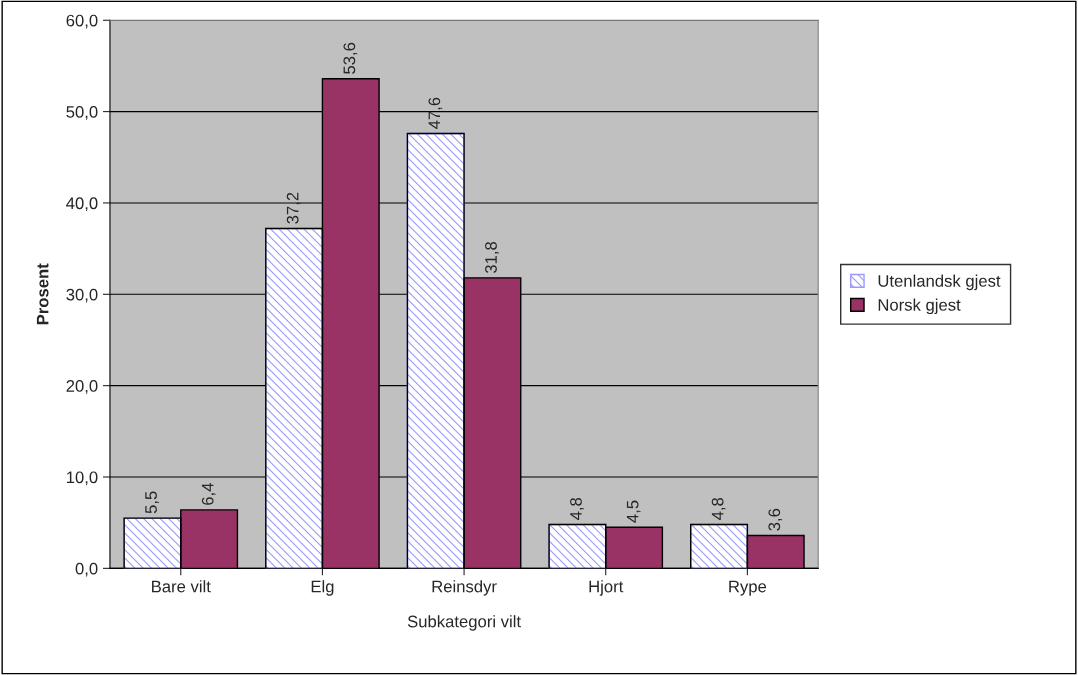 The image size is (1078, 675). I want to click on y-tick-label: 10,0, so click(82, 478).